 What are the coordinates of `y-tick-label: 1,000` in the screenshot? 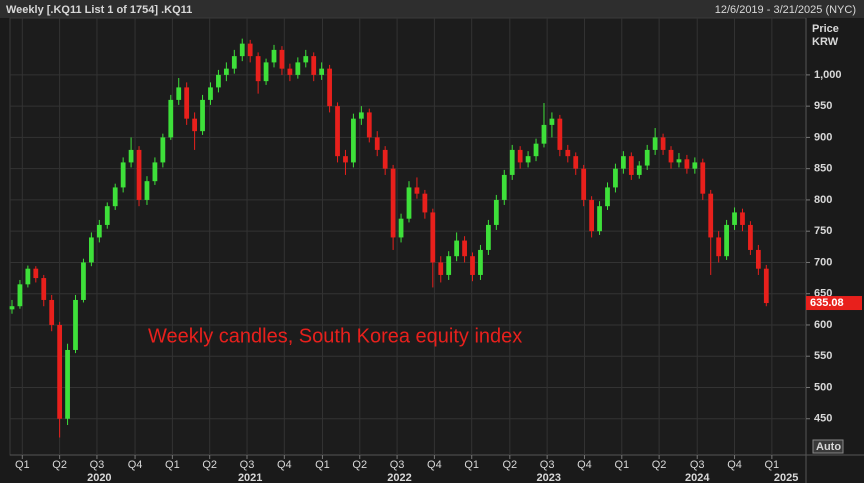 It's located at (828, 75).